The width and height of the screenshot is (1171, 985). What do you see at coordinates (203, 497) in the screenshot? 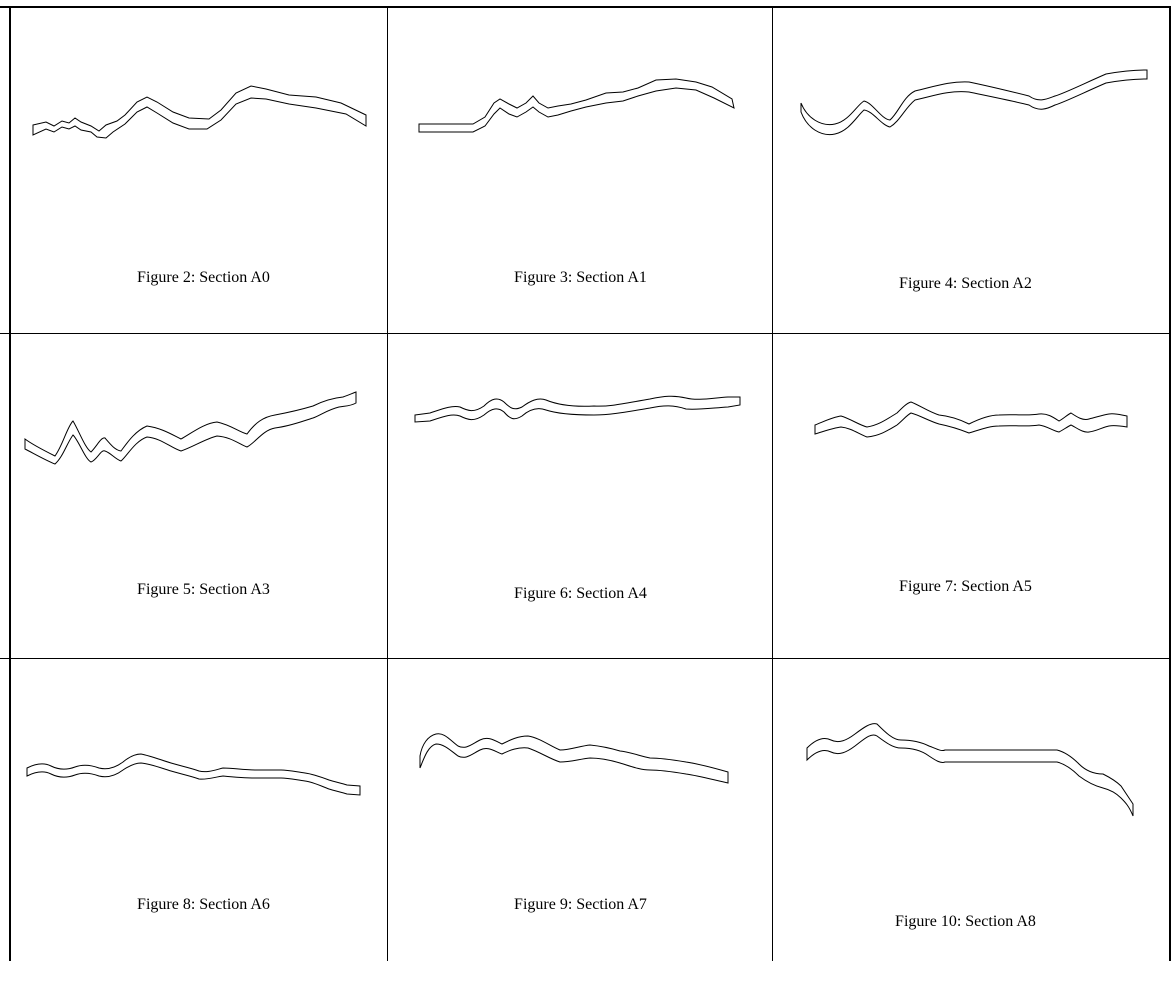
I see `figure-cell-a3: Figure 5: Section A3` at bounding box center [203, 497].